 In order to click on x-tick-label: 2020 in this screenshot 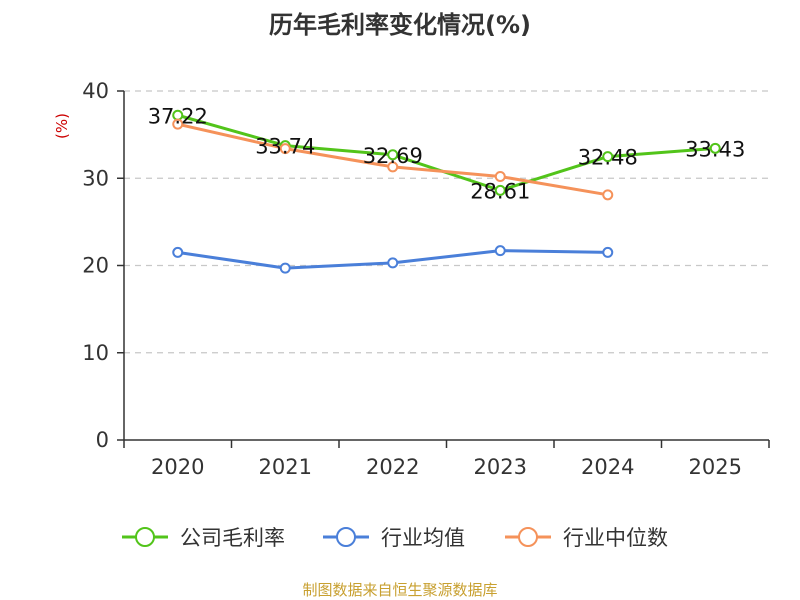, I will do `click(177, 467)`.